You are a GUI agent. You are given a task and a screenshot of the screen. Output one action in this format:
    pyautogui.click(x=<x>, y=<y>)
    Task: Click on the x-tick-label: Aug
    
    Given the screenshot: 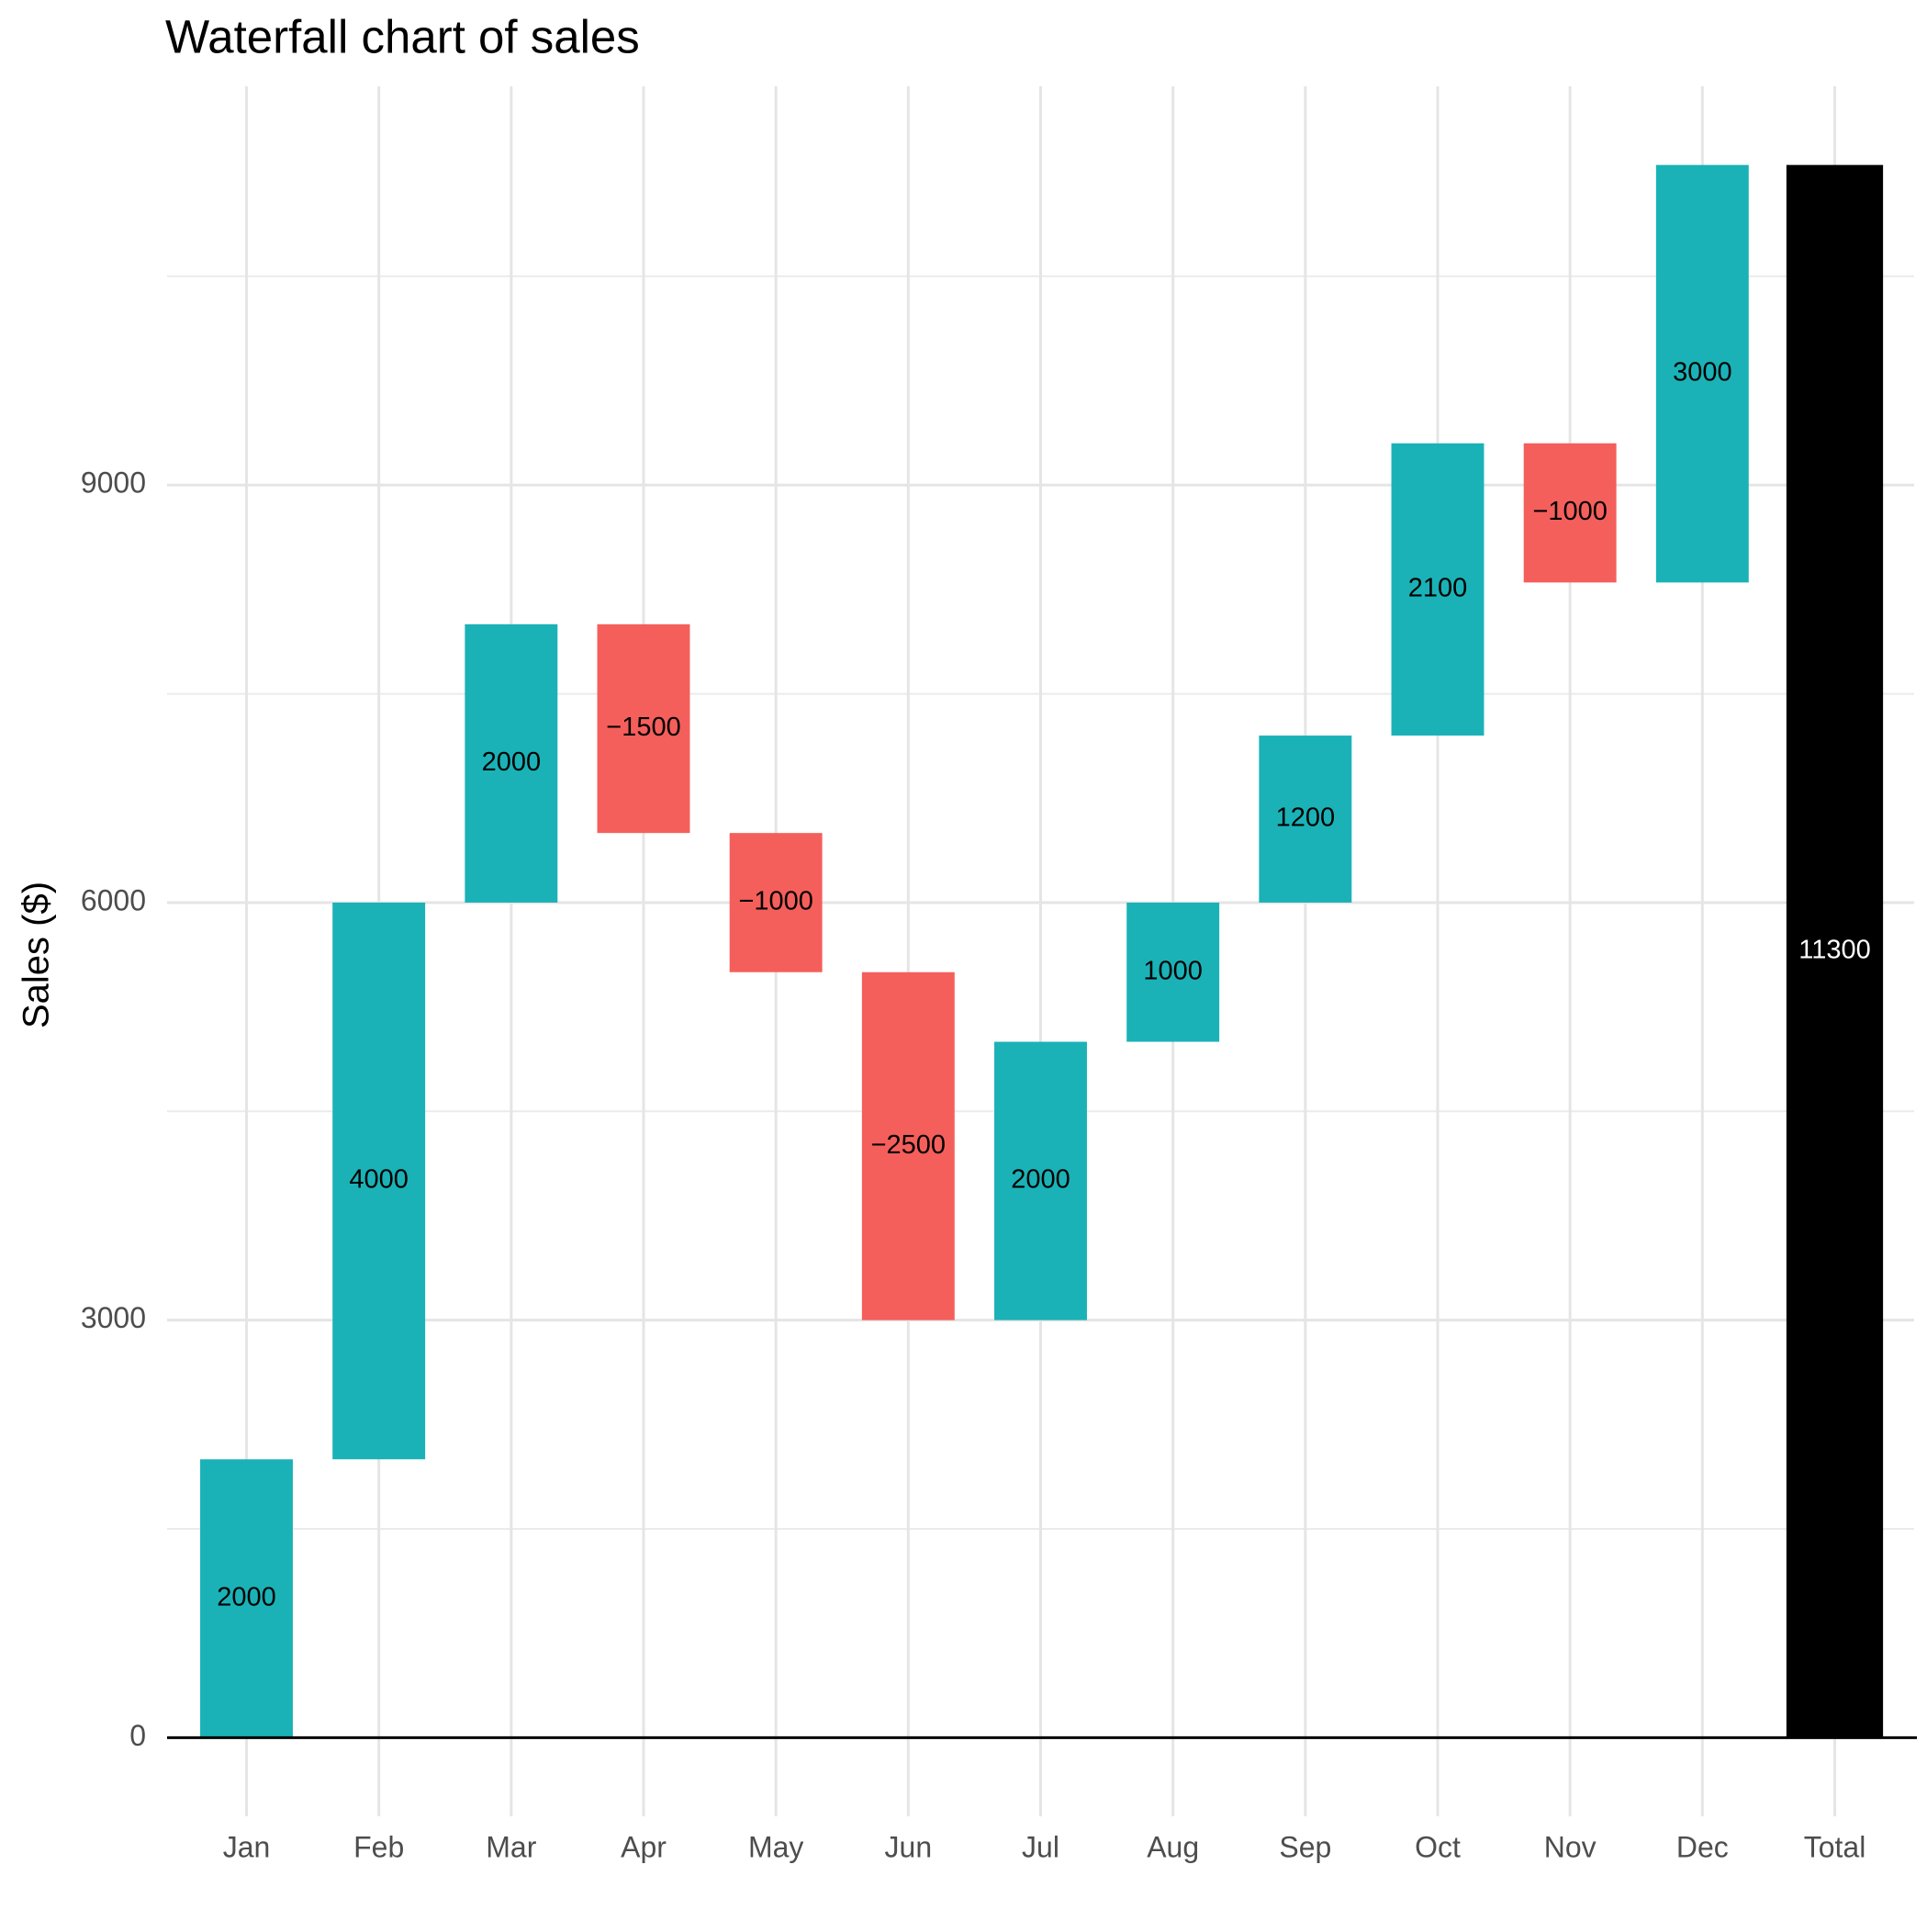 What is the action you would take?
    pyautogui.click(x=1173, y=1846)
    